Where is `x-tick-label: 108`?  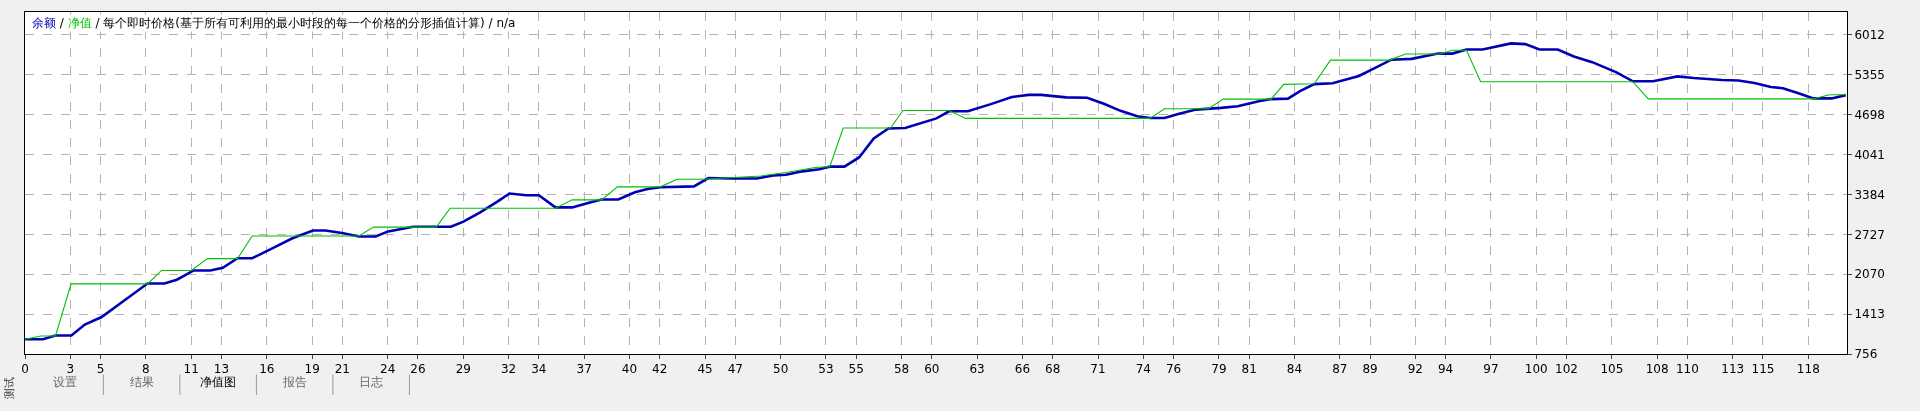
x-tick-label: 108 is located at coordinates (1657, 369).